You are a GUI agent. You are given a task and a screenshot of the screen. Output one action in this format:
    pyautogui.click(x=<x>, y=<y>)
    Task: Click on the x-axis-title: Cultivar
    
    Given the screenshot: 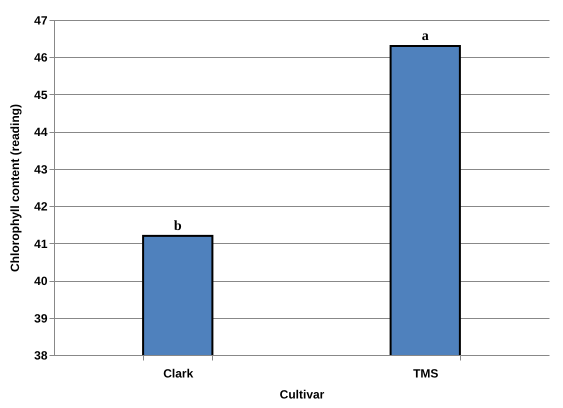 What is the action you would take?
    pyautogui.click(x=302, y=395)
    